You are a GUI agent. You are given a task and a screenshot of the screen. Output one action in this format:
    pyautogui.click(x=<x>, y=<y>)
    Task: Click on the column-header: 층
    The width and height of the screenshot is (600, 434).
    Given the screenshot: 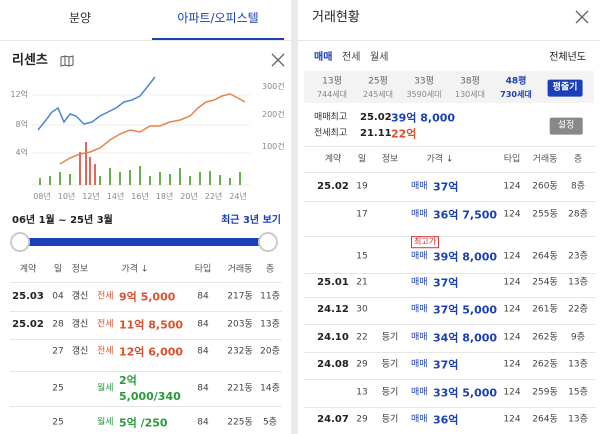 What is the action you would take?
    pyautogui.click(x=270, y=269)
    